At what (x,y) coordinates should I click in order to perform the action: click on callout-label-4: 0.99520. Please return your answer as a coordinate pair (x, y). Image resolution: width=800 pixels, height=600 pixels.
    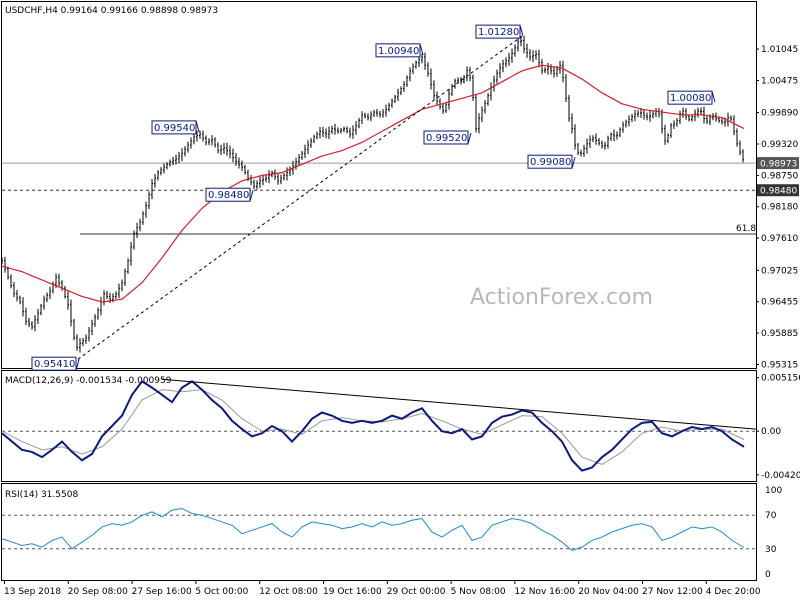
    Looking at the image, I should click on (446, 138).